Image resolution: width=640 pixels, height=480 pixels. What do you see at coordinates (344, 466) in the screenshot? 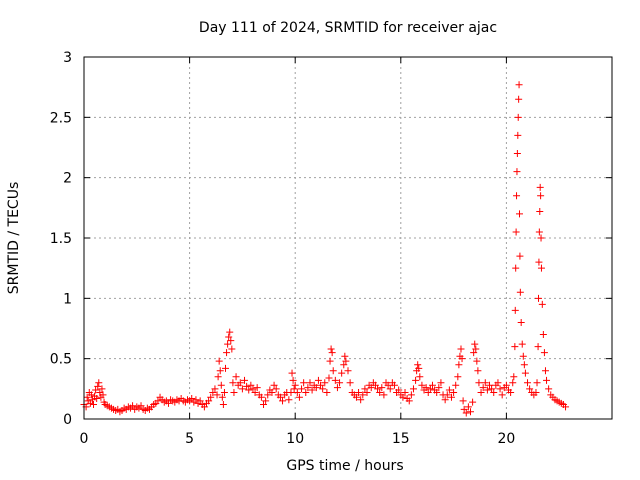
I see `x-axis-label: GPS time / hours` at bounding box center [344, 466].